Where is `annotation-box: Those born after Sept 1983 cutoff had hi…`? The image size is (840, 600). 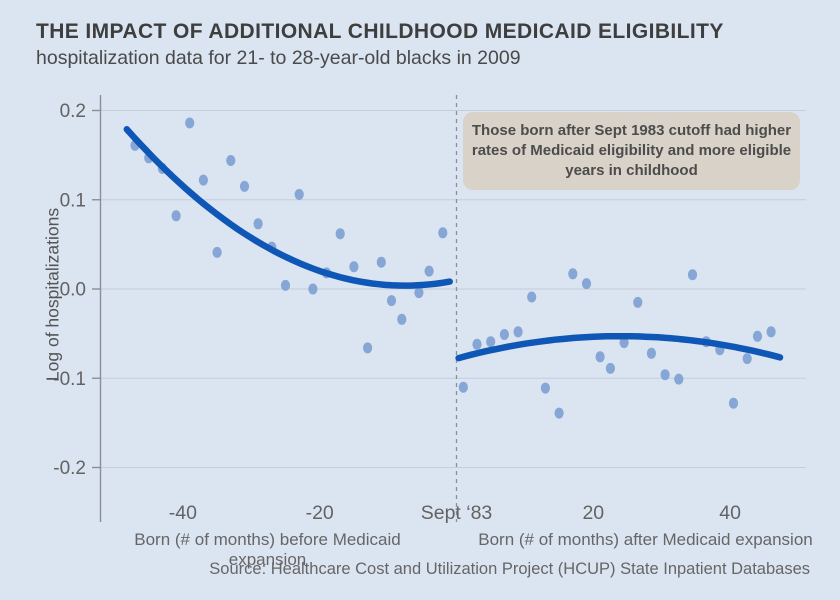
annotation-box: Those born after Sept 1983 cutoff had hi… is located at coordinates (631, 151).